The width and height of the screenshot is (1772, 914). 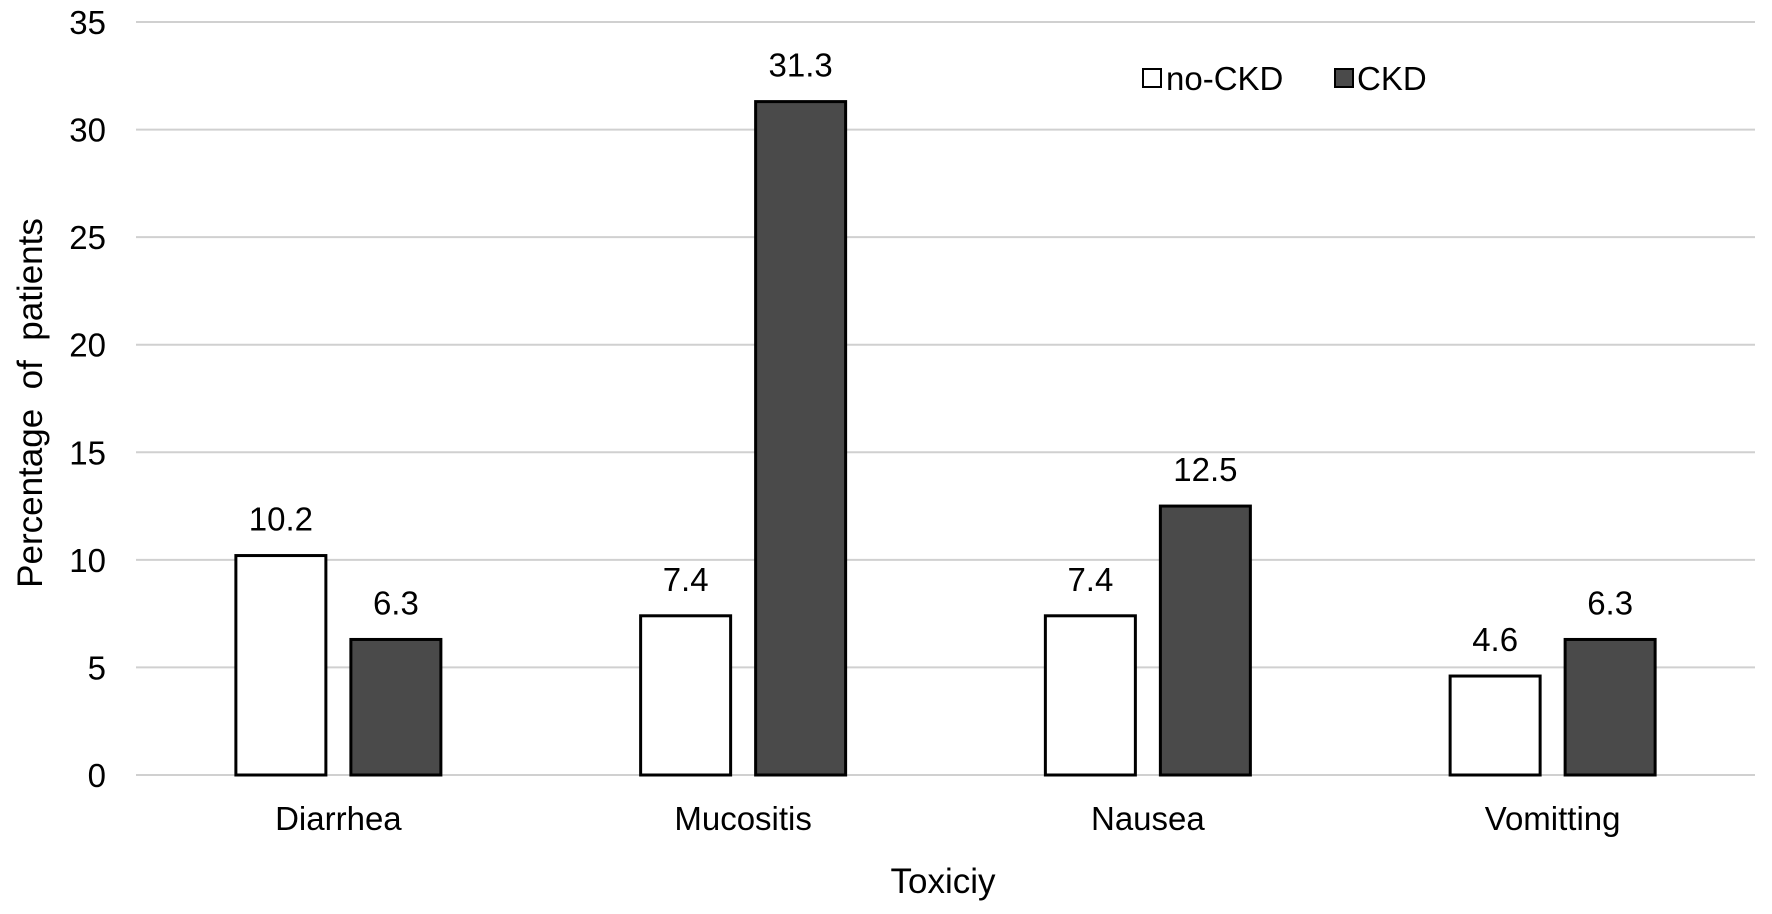 I want to click on y-axis-title: Percentage of patients, so click(x=30, y=403).